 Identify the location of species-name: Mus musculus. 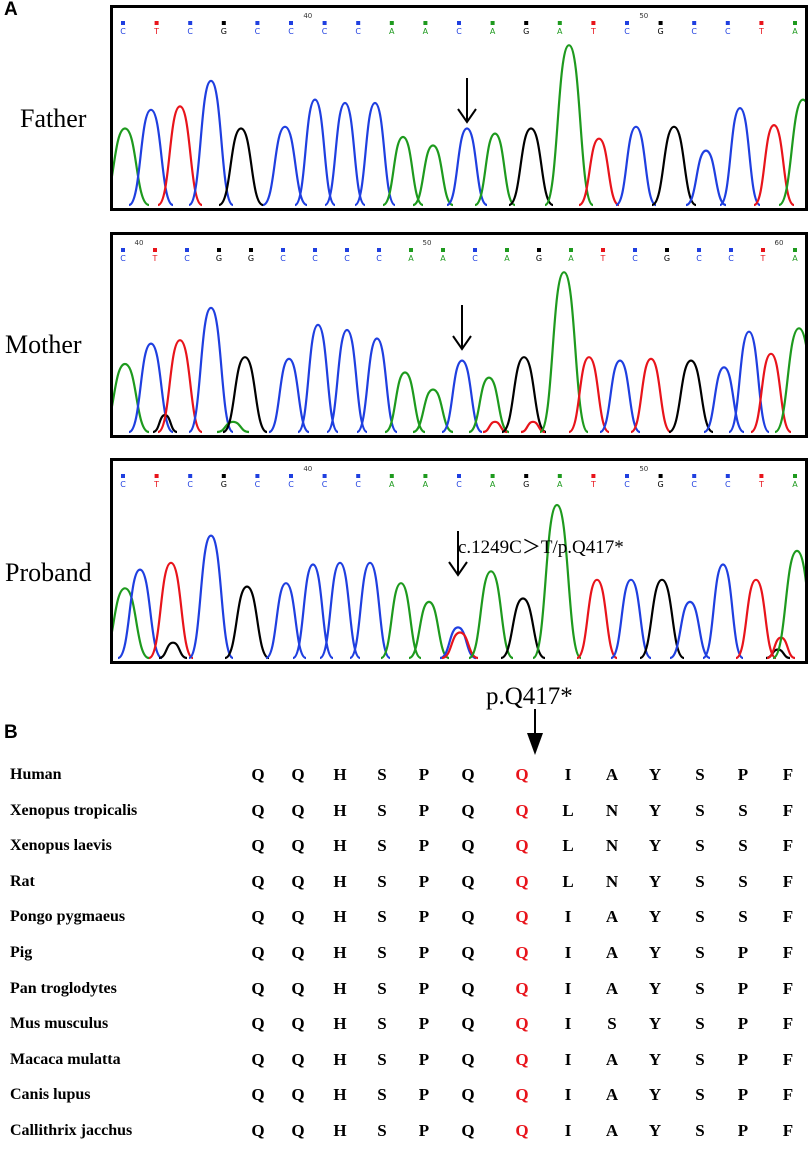
(59, 1024).